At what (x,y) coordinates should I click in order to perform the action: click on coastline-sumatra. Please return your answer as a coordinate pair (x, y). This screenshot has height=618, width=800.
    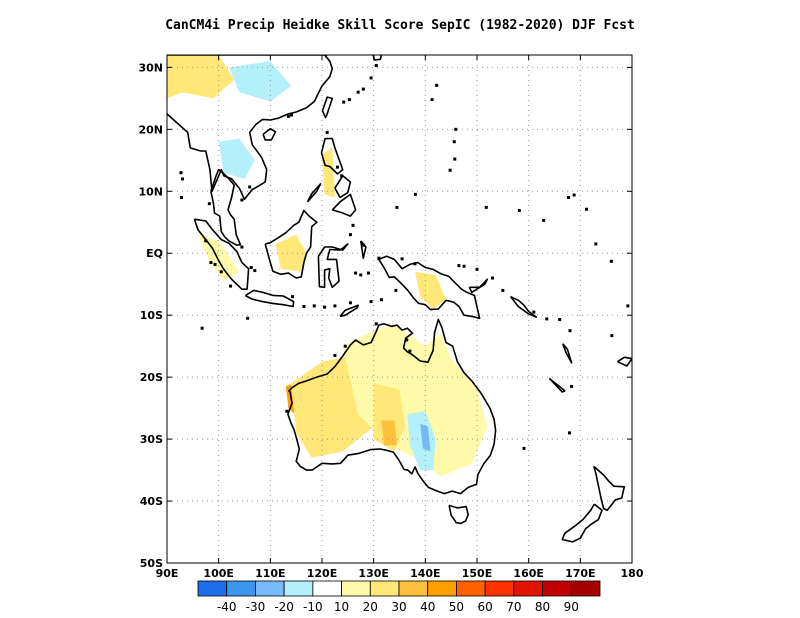
    Looking at the image, I should click on (221, 254).